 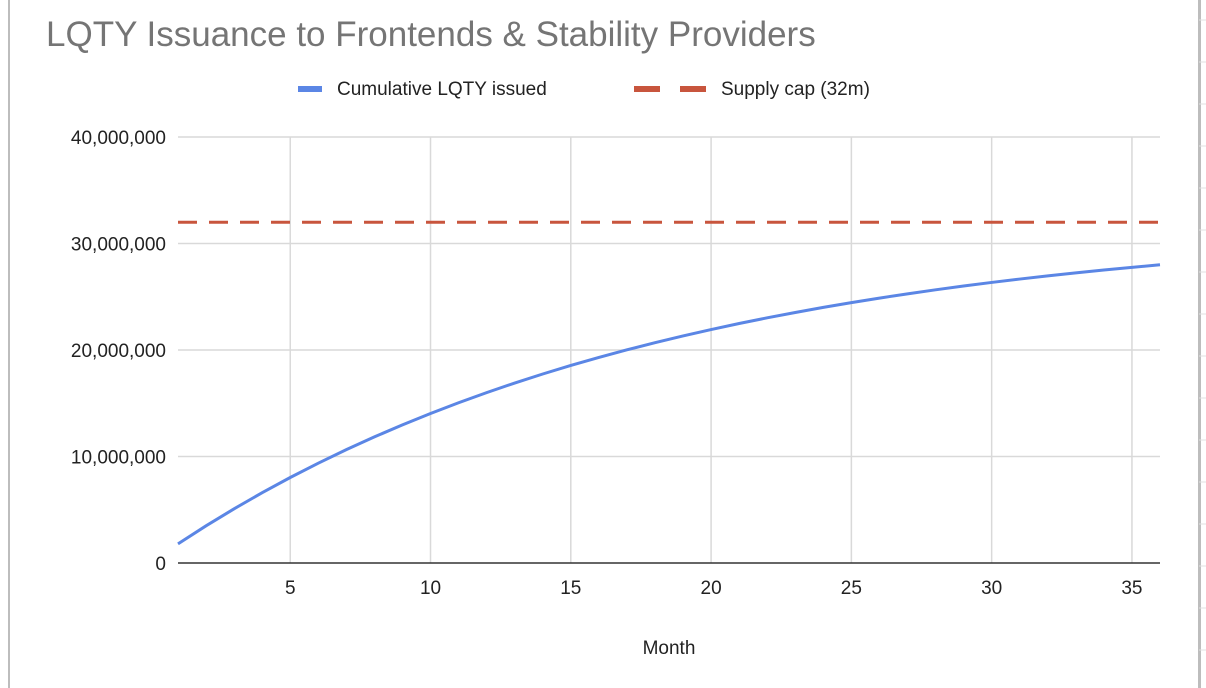 What do you see at coordinates (584, 89) in the screenshot?
I see `legend: Cumulative LQTY issued Supply cap (32m)` at bounding box center [584, 89].